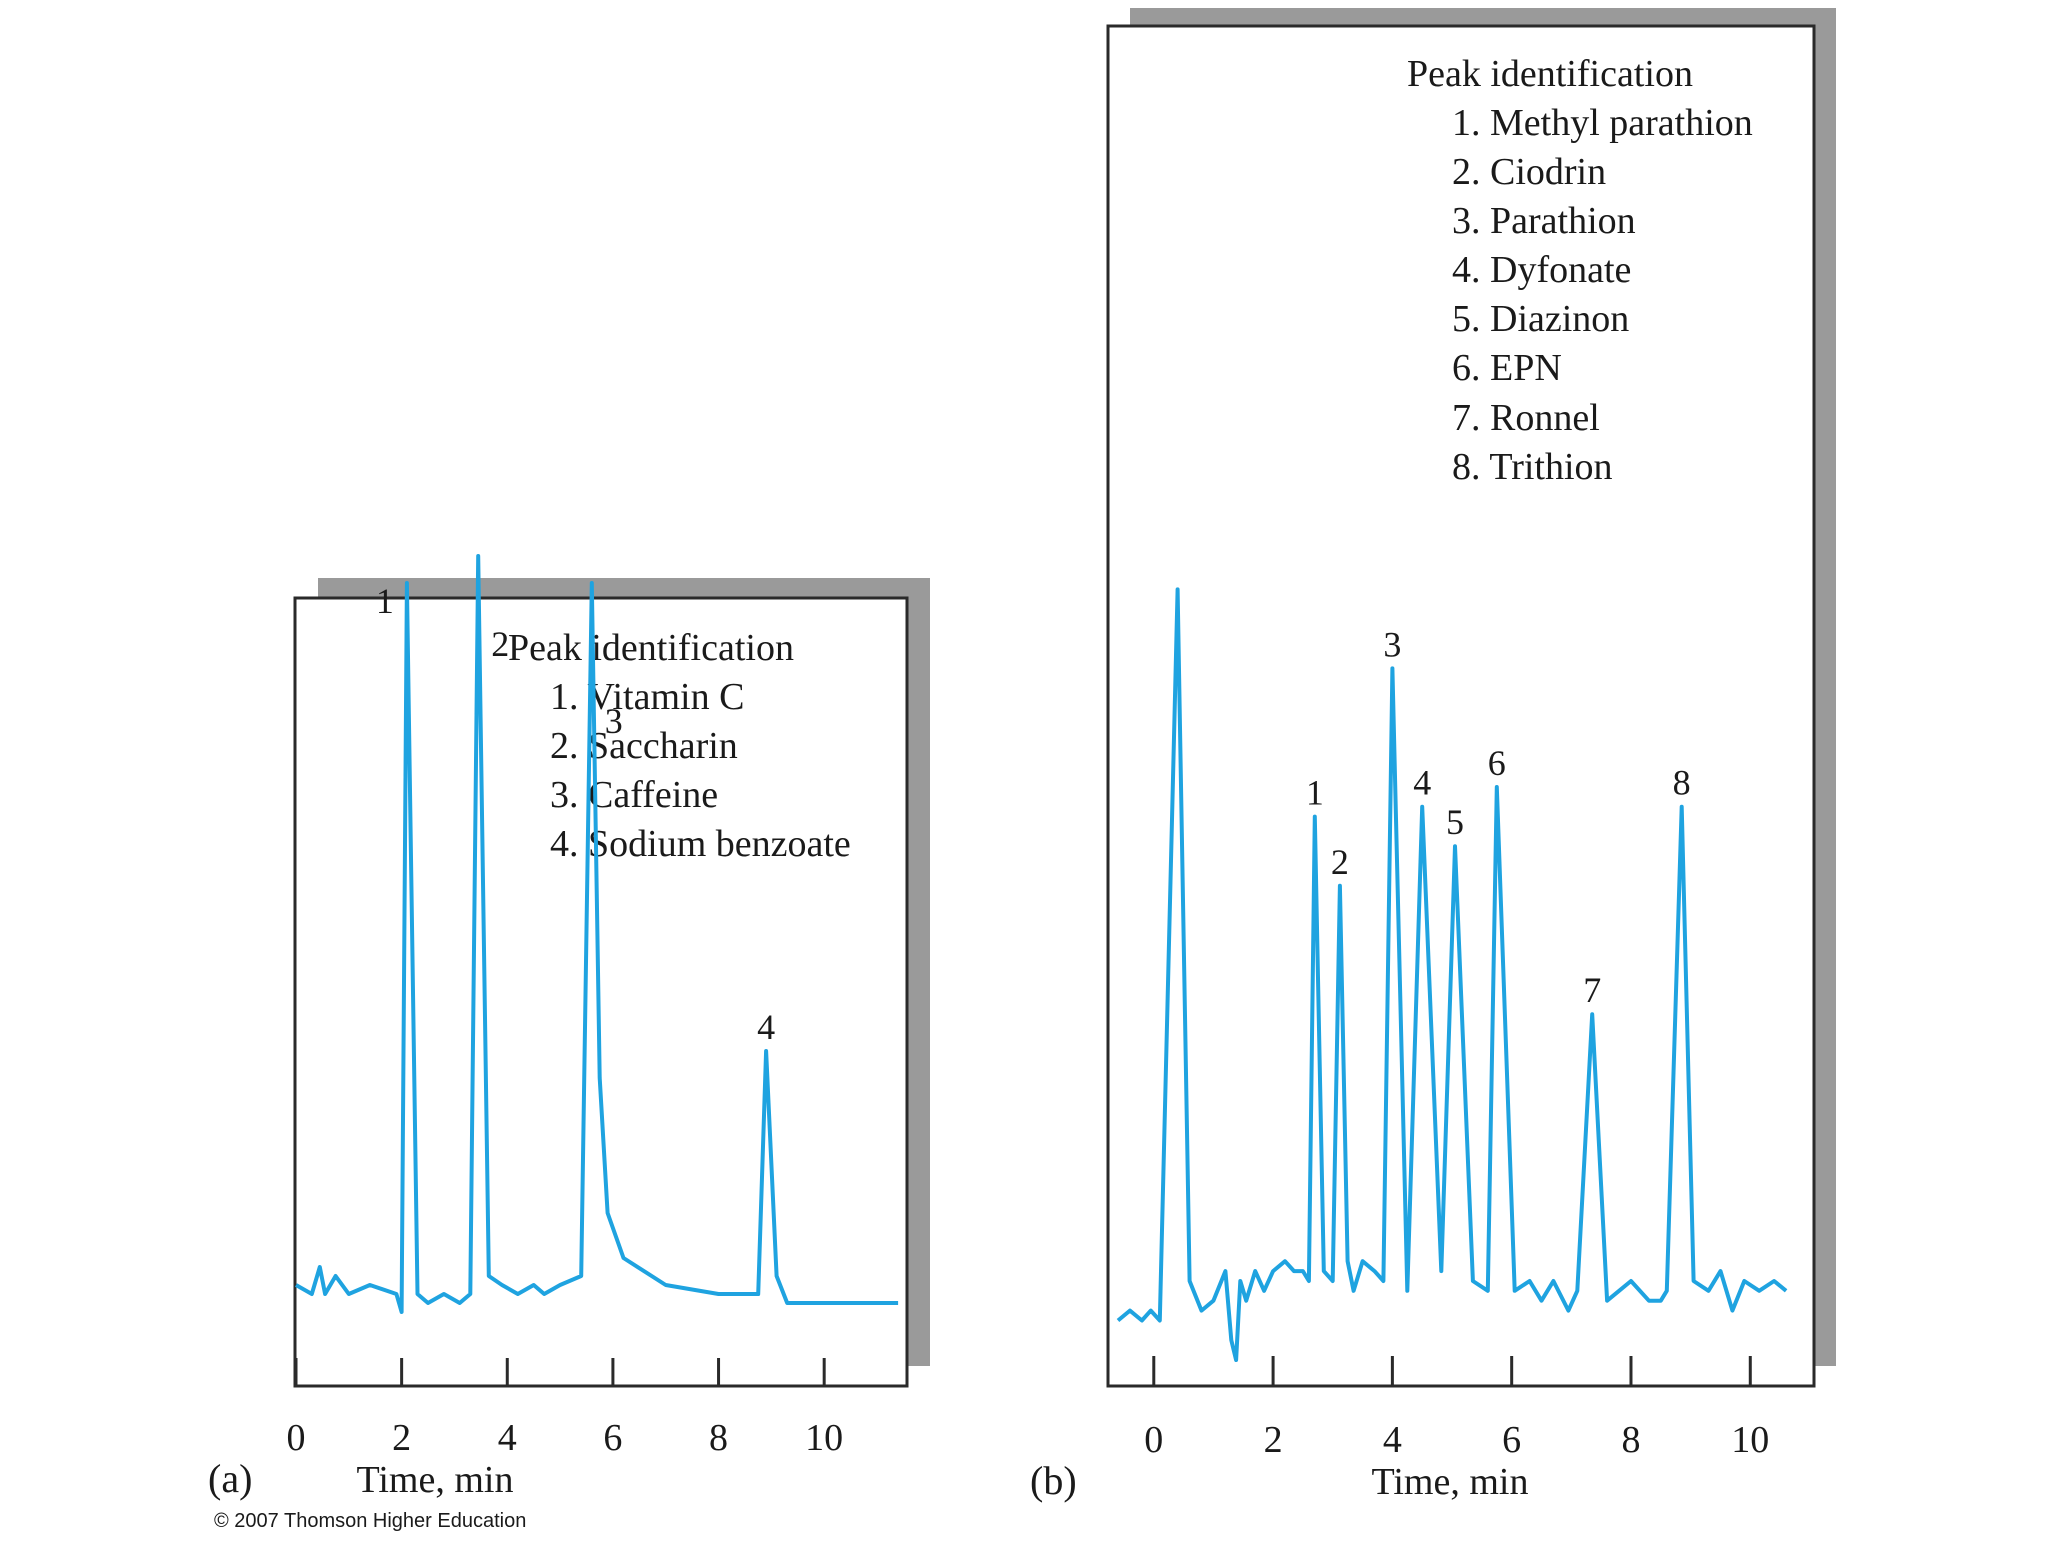 The height and width of the screenshot is (1541, 2048). I want to click on panel-a-x-tick-label: 8, so click(718, 1438).